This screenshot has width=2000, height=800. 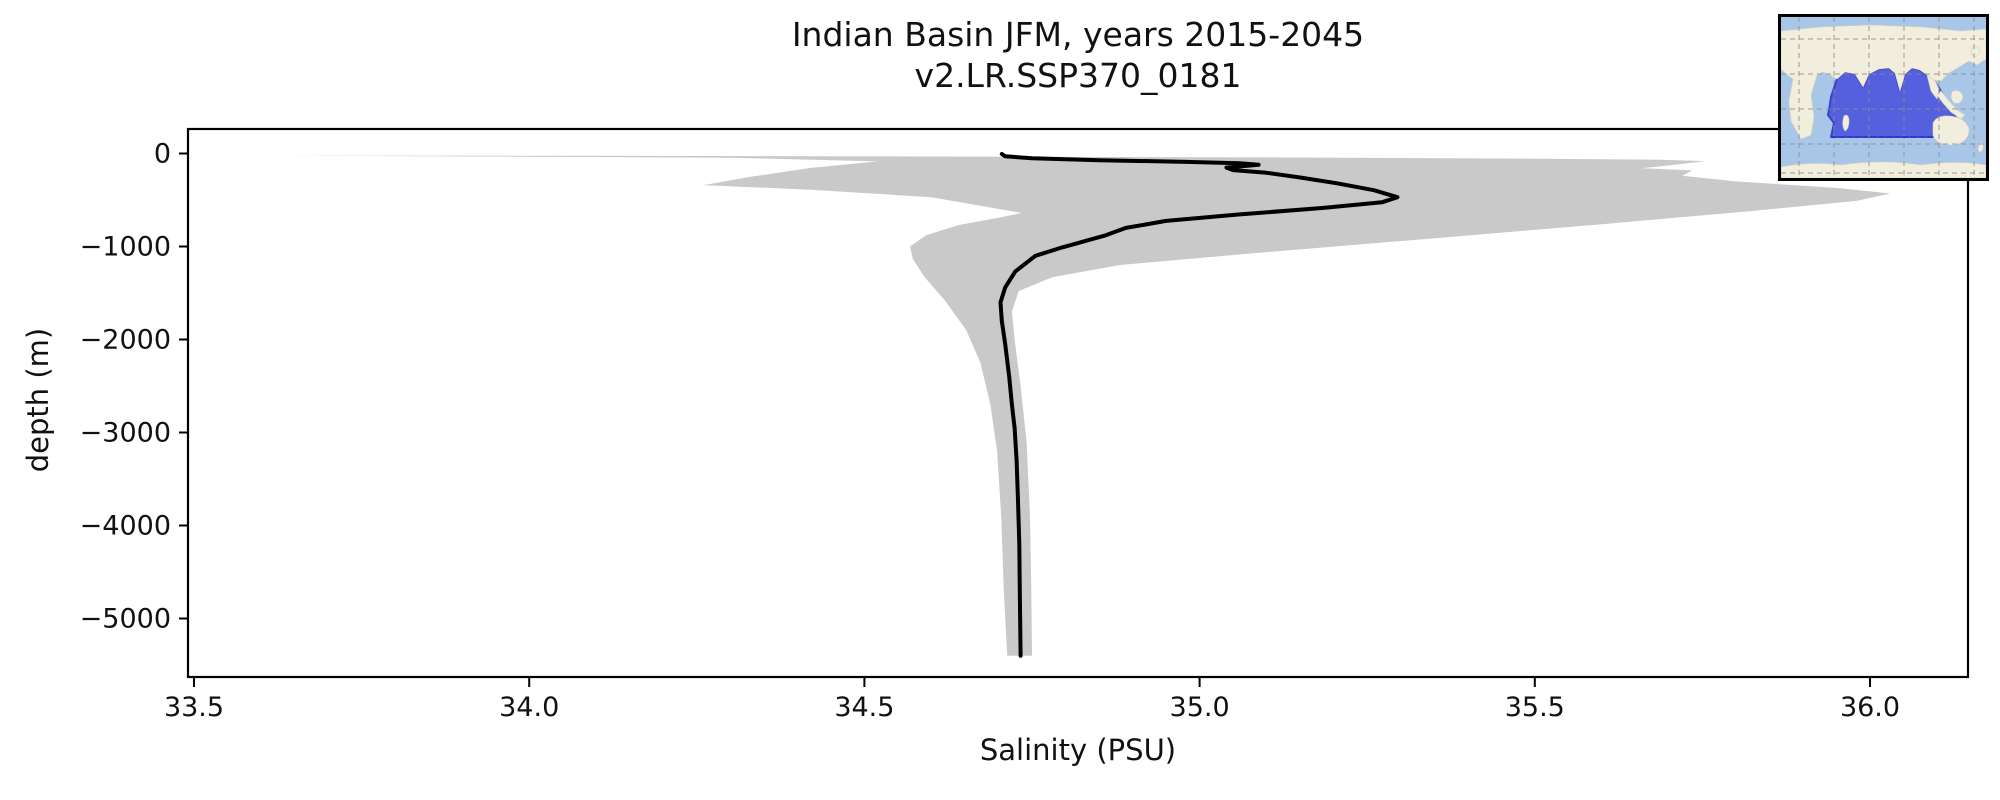 I want to click on chart-title-line1: Indian Basin JFM, years 2015-2045, so click(x=1078, y=34).